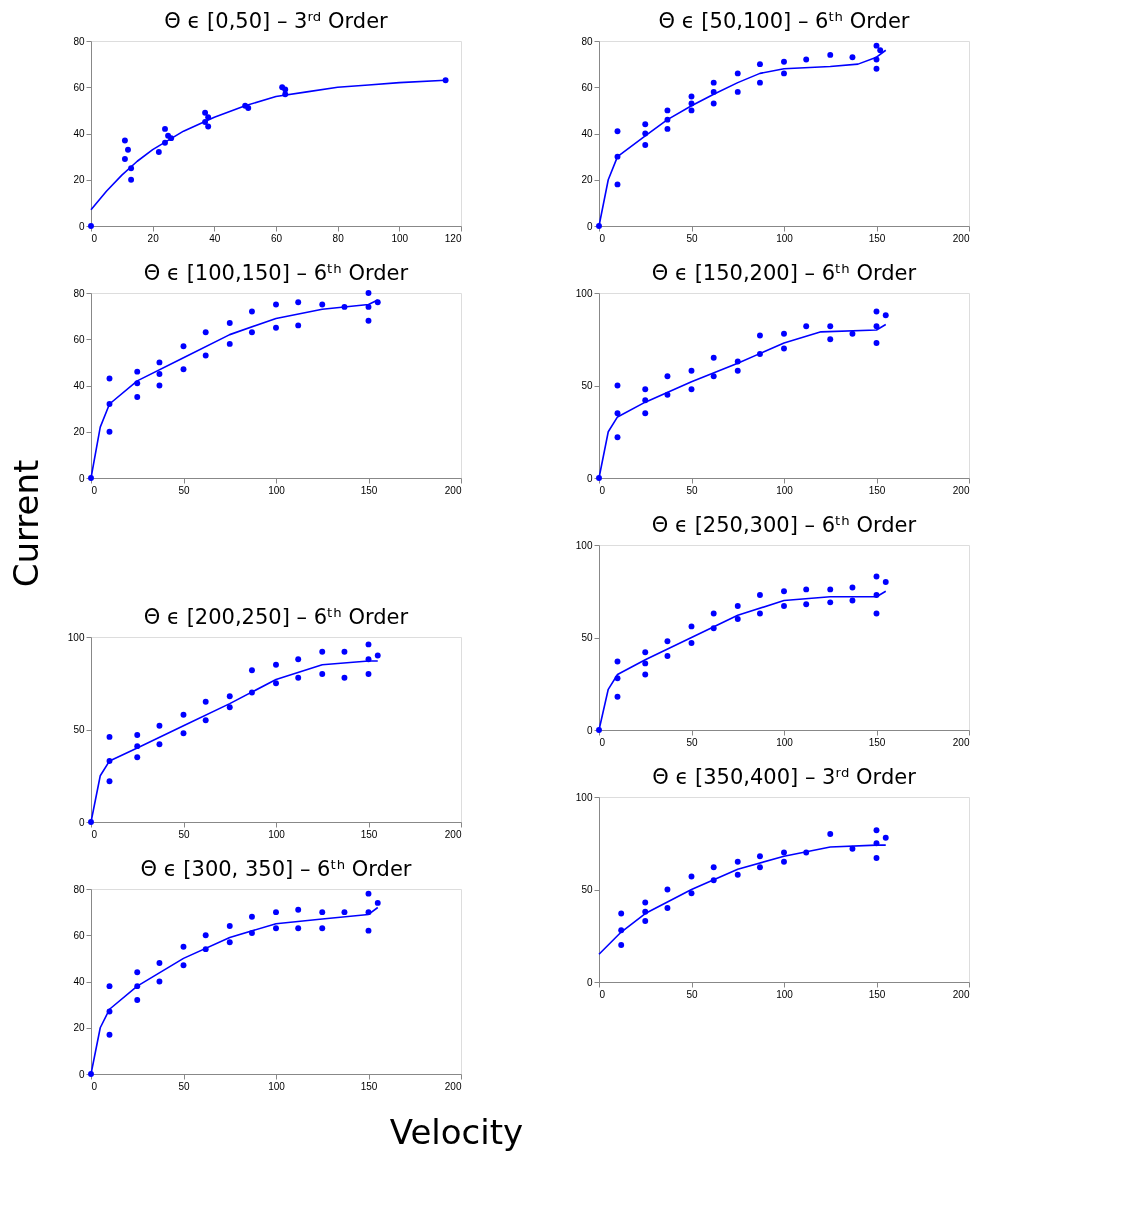 This screenshot has height=1229, width=1123. What do you see at coordinates (784, 525) in the screenshot?
I see `chart-title: Θ ϵ [250,300] – 6ᵗʰ Order` at bounding box center [784, 525].